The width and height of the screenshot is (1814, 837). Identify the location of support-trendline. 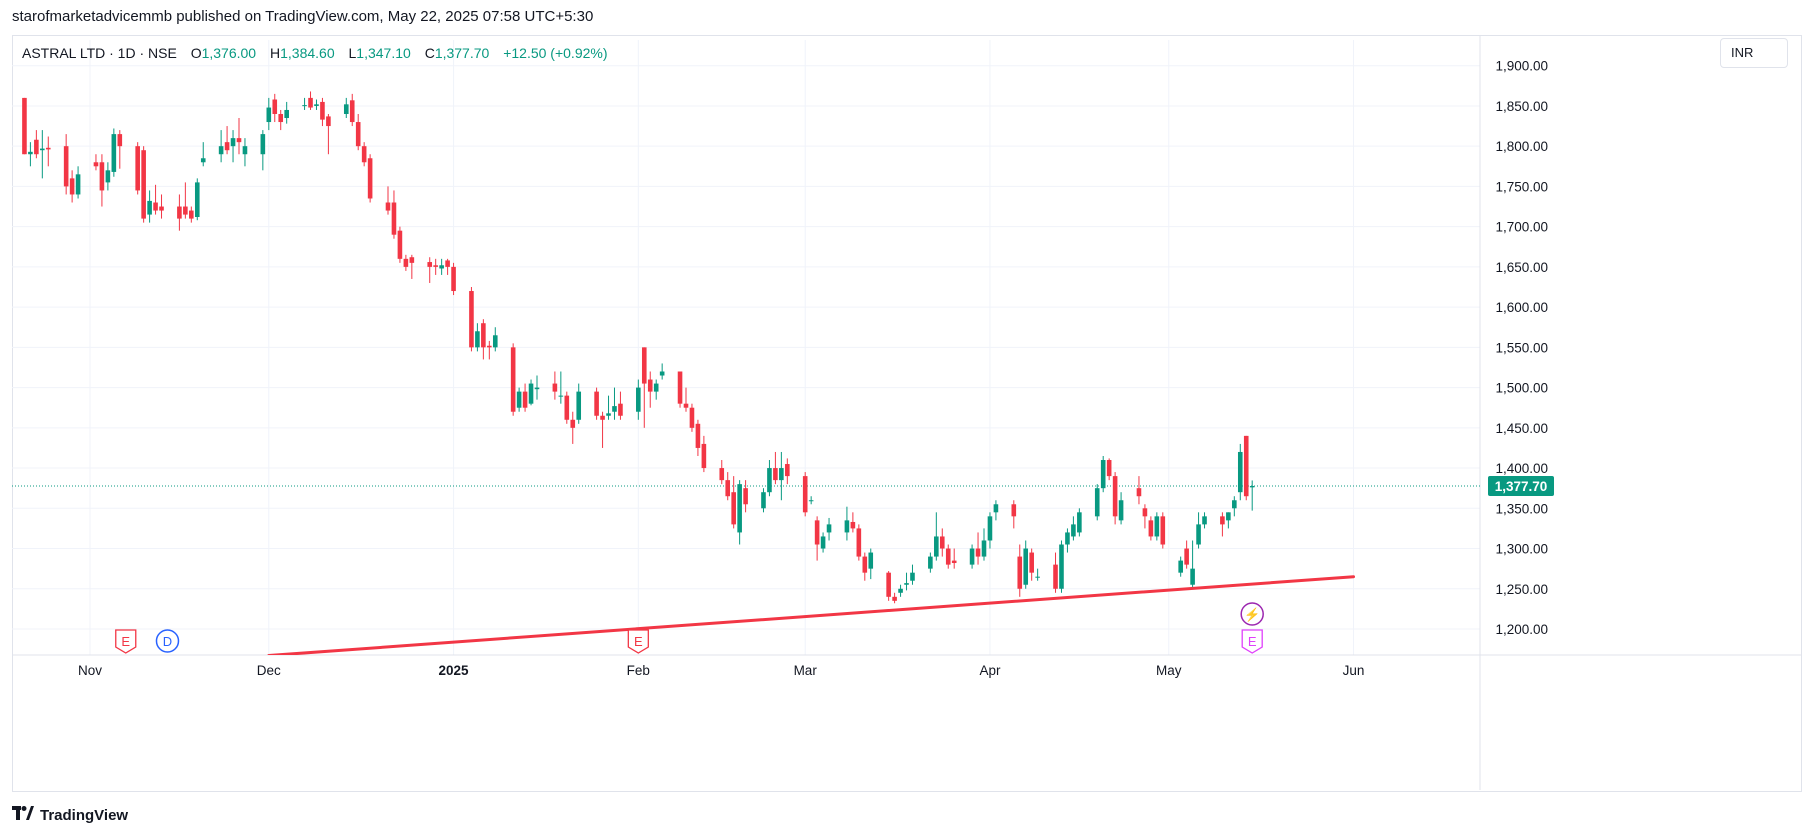
(811, 615).